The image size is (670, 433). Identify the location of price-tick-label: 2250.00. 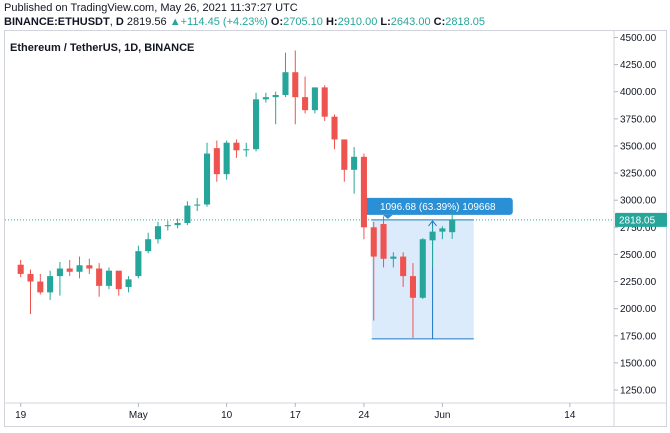
(638, 282).